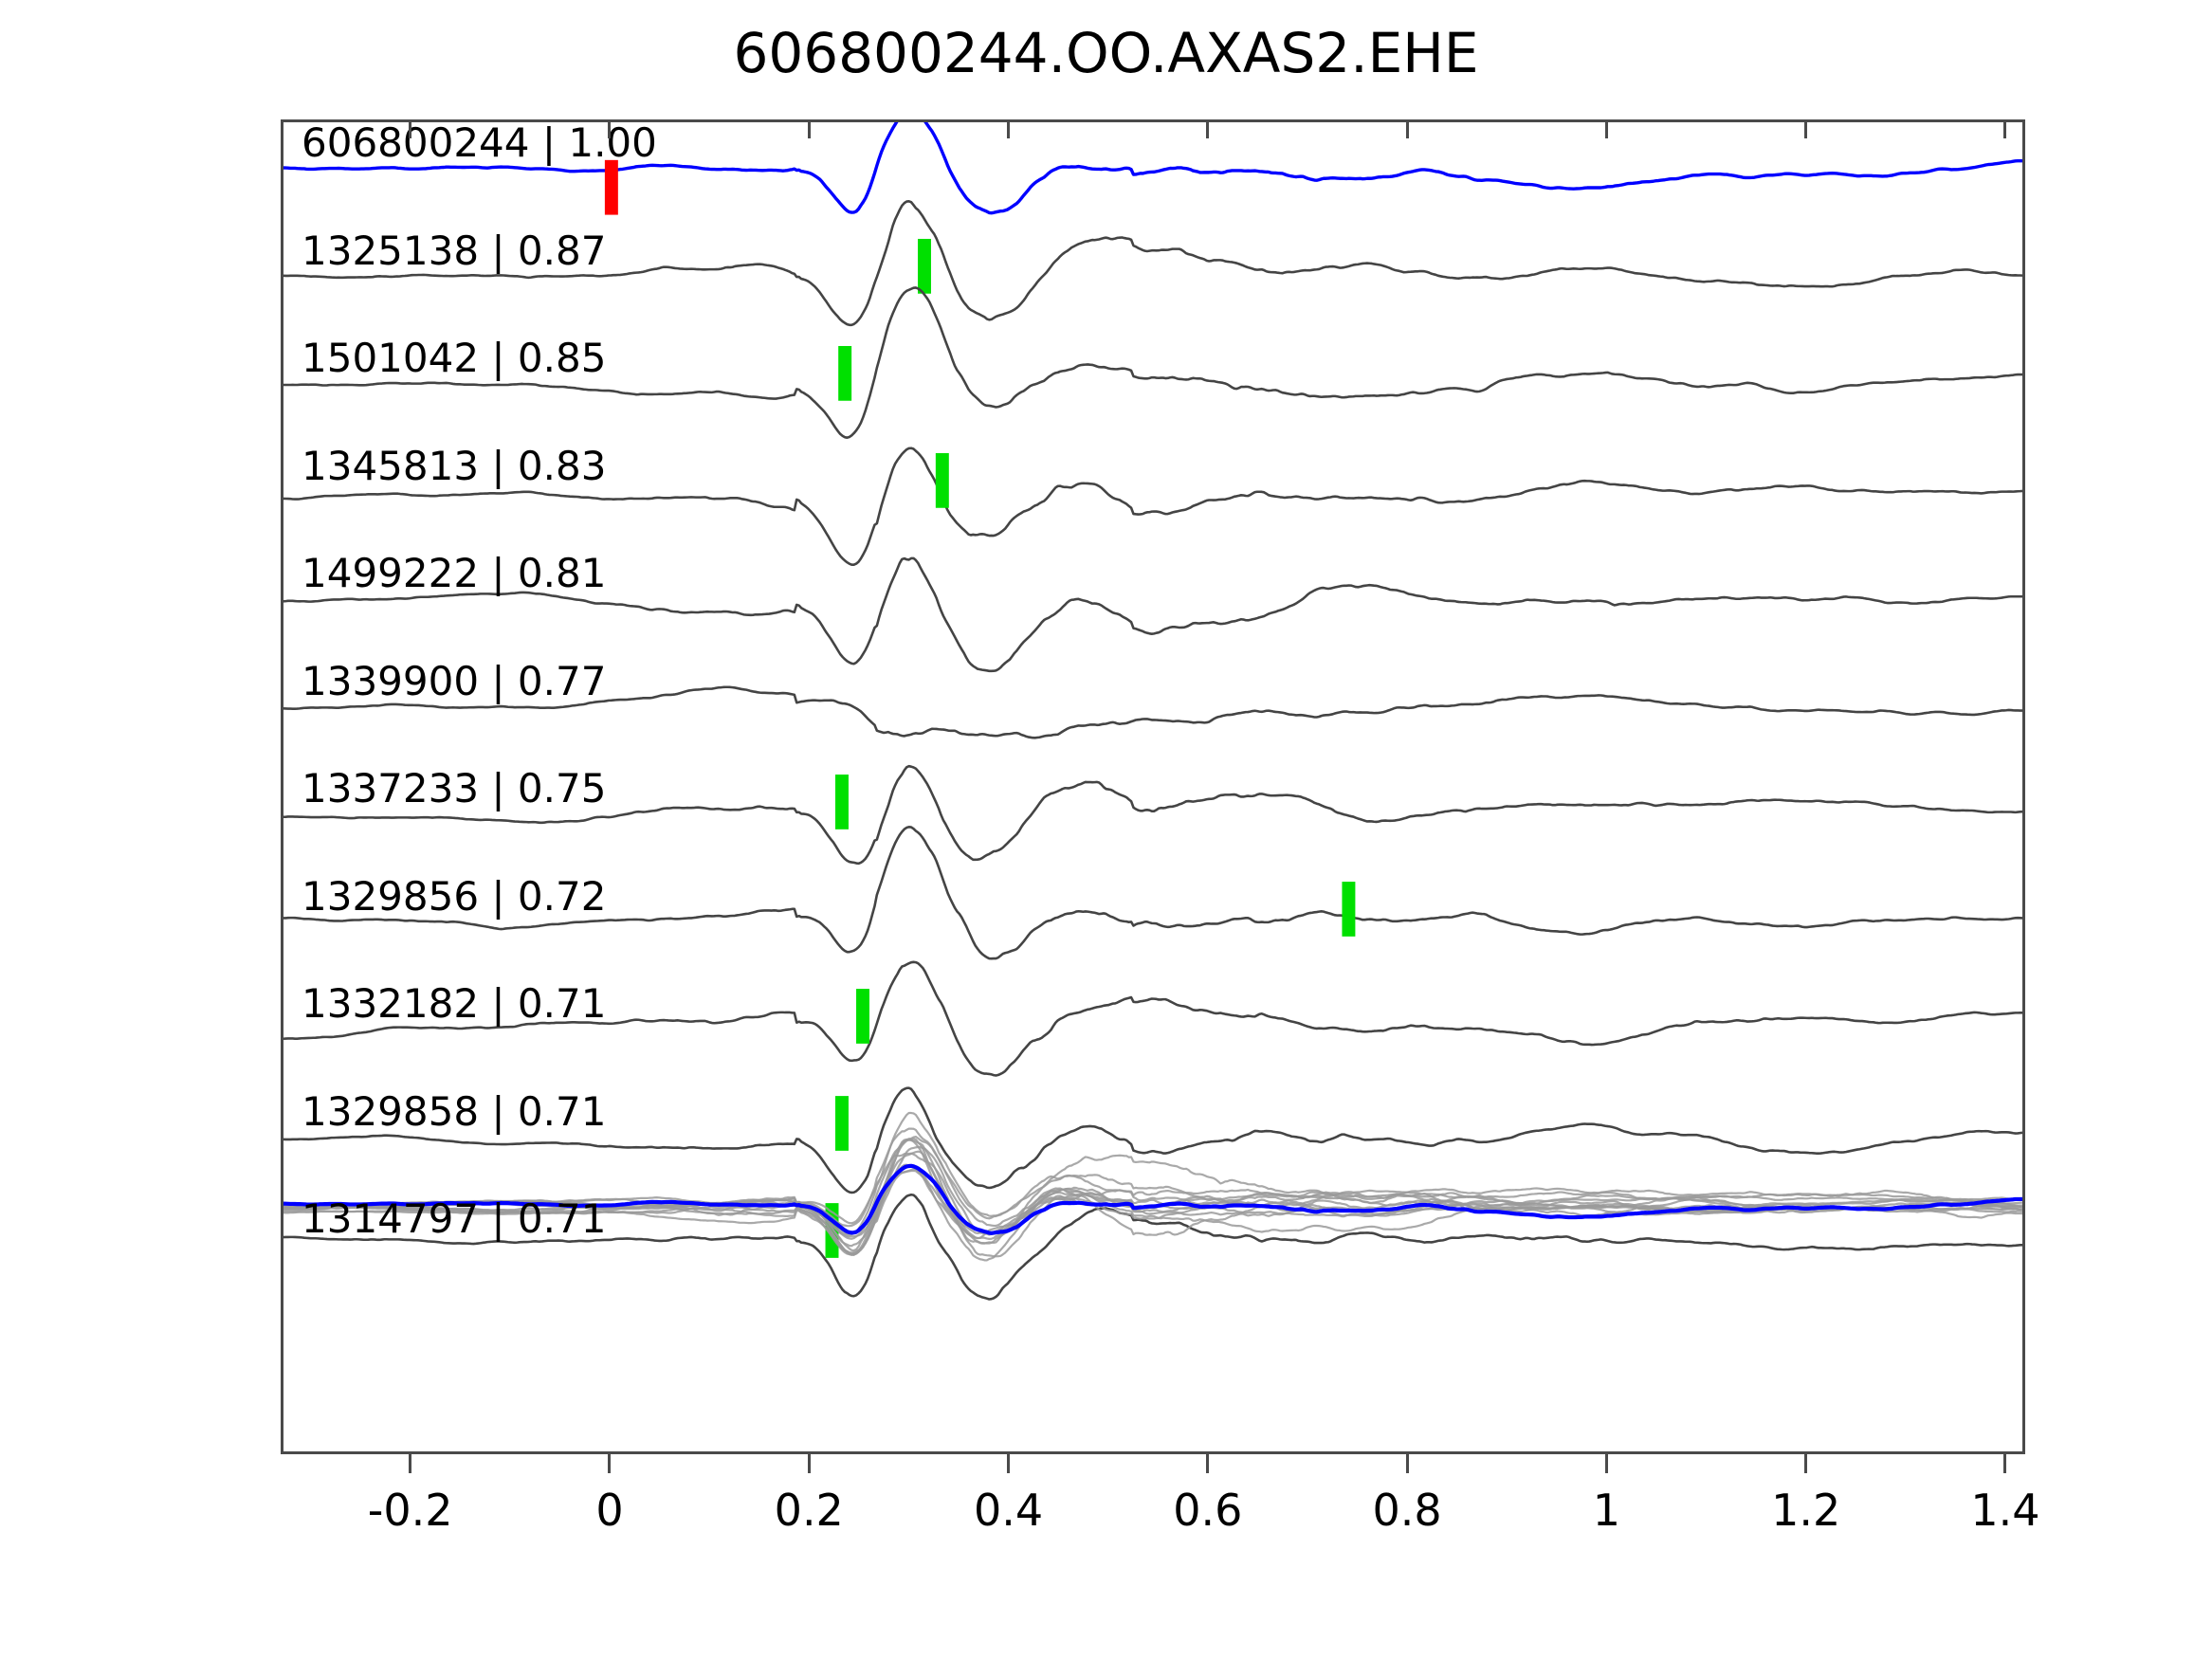  Describe the element at coordinates (454, 1003) in the screenshot. I see `trace-label-1332182: 1332182 | 0.71` at that location.